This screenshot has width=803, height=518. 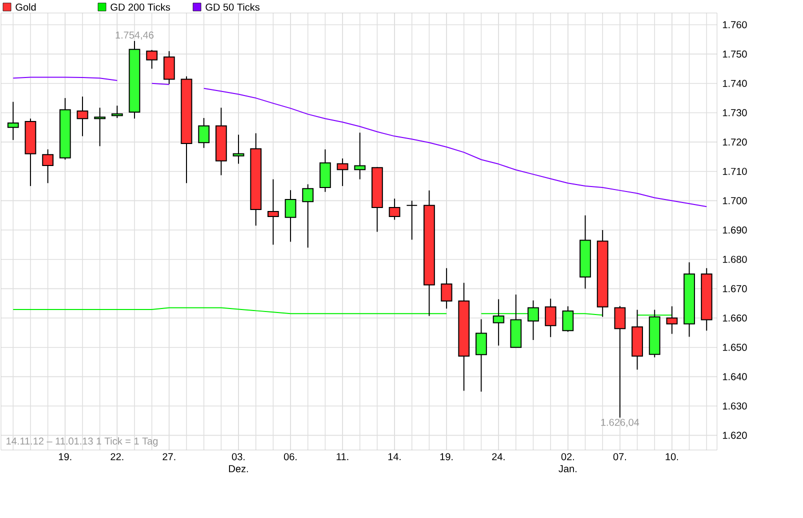 I want to click on y-tick-label: 1.690, so click(x=734, y=230).